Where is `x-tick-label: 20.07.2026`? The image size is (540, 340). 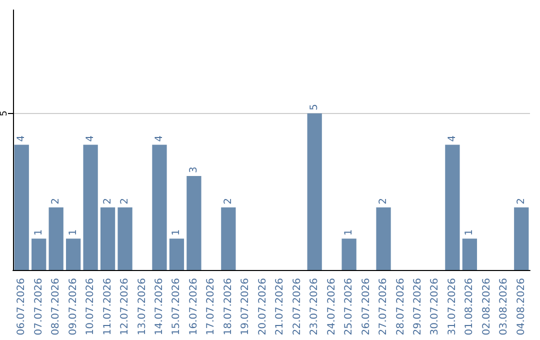 x-tick-label: 20.07.2026 is located at coordinates (262, 307).